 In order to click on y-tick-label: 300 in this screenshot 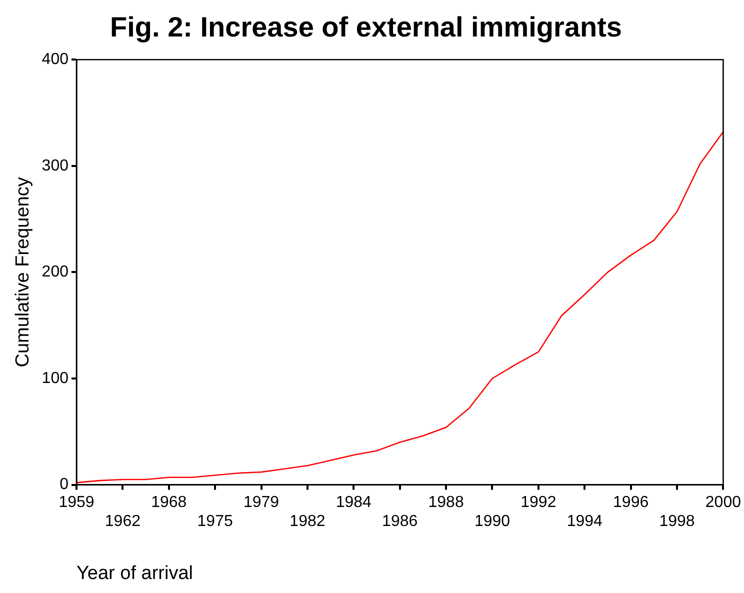, I will do `click(55, 165)`.